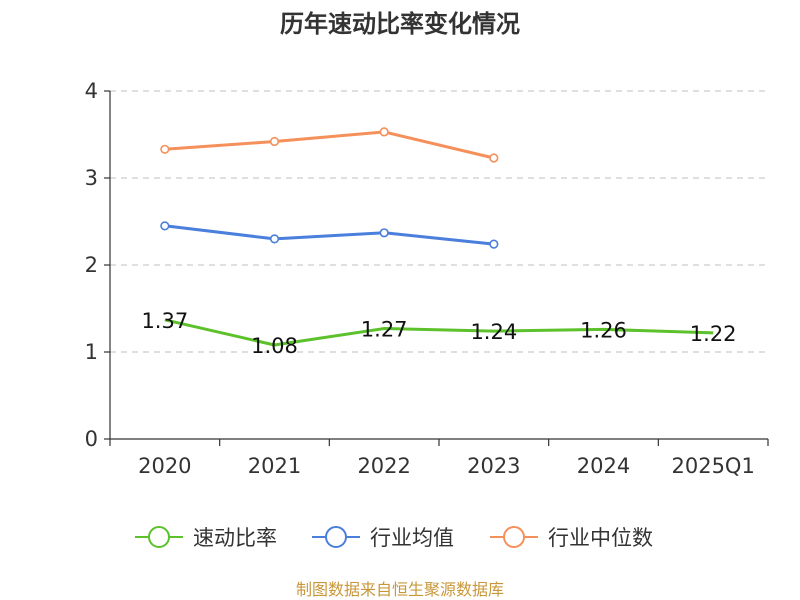  What do you see at coordinates (164, 321) in the screenshot?
I see `data-label: 1.37` at bounding box center [164, 321].